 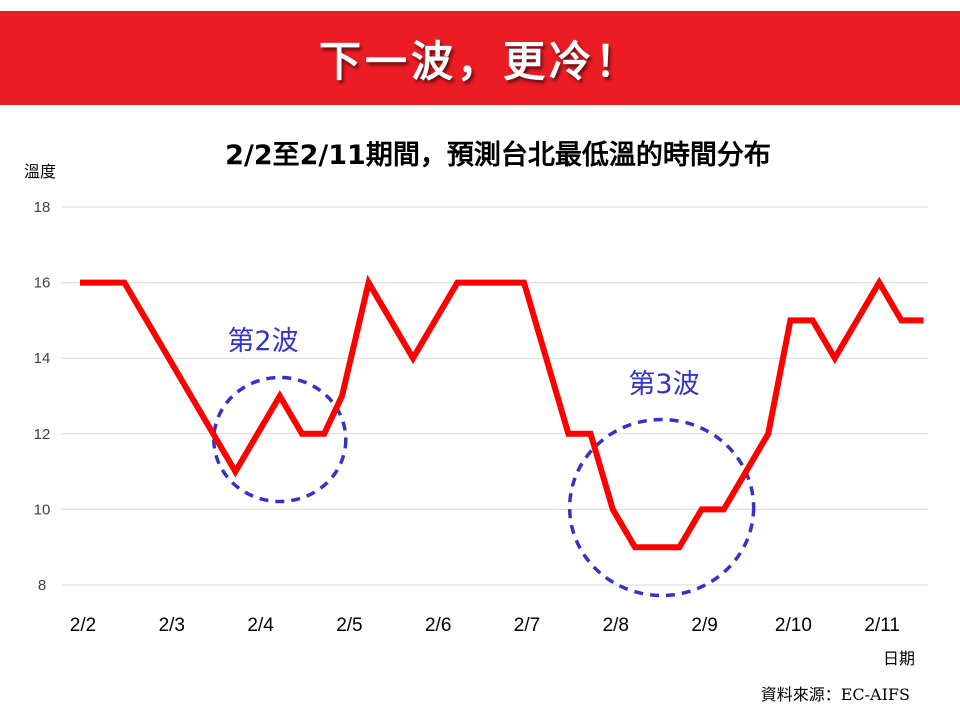 I want to click on title-banner: 下一波，更冷！, so click(x=480, y=58).